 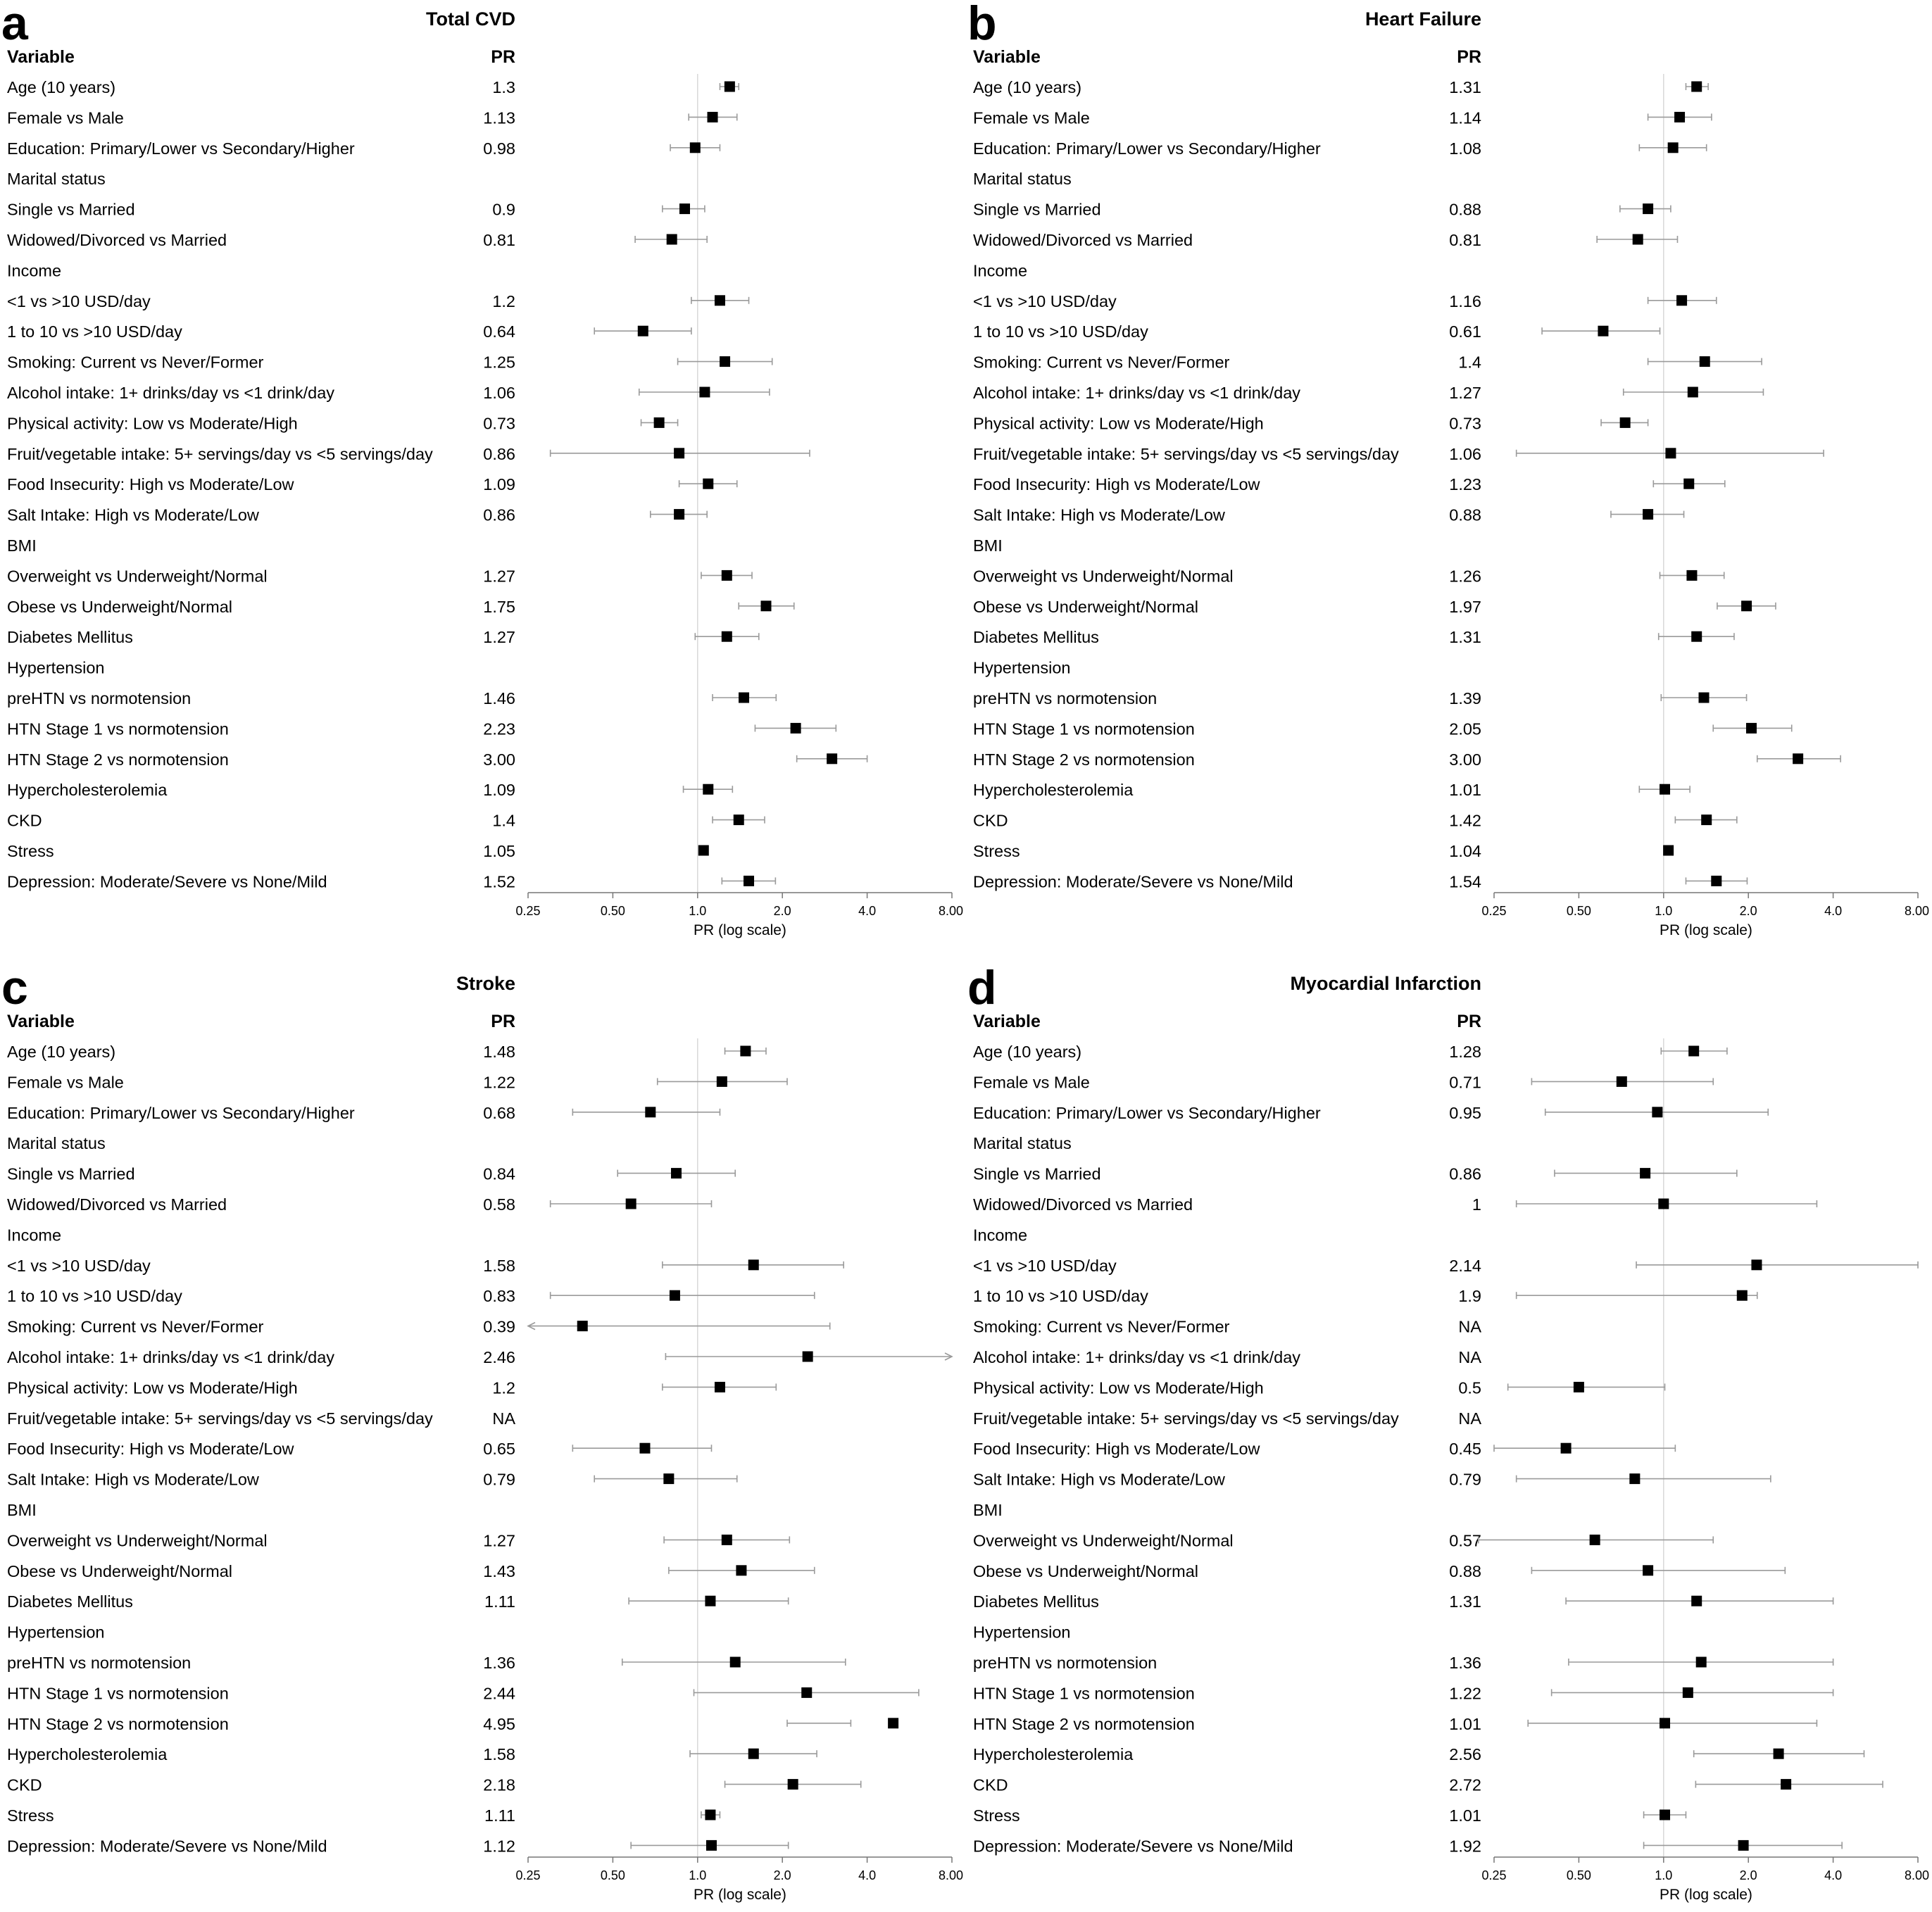 I want to click on row-pr-value: 1.92, so click(x=1465, y=1846).